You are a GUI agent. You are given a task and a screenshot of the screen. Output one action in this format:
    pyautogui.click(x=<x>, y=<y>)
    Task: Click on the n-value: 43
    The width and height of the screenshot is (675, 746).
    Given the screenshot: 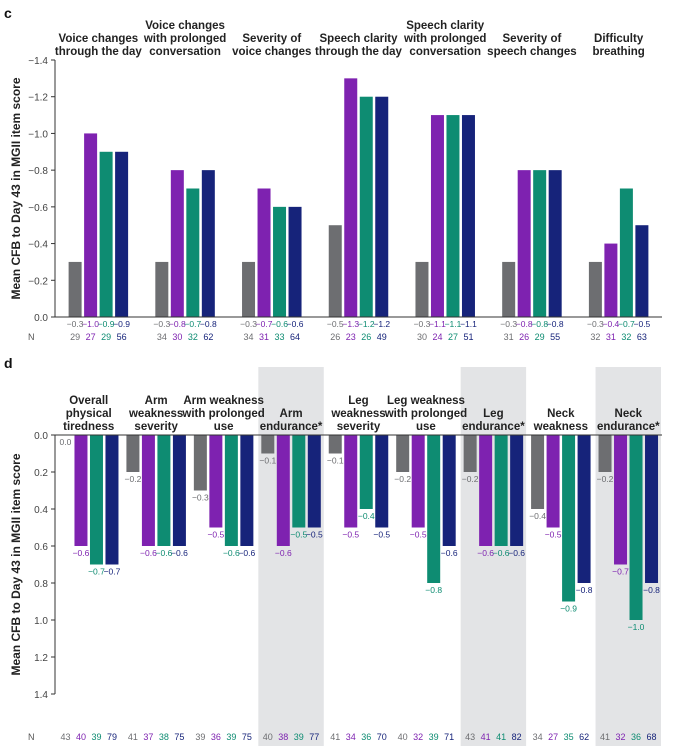 What is the action you would take?
    pyautogui.click(x=470, y=737)
    